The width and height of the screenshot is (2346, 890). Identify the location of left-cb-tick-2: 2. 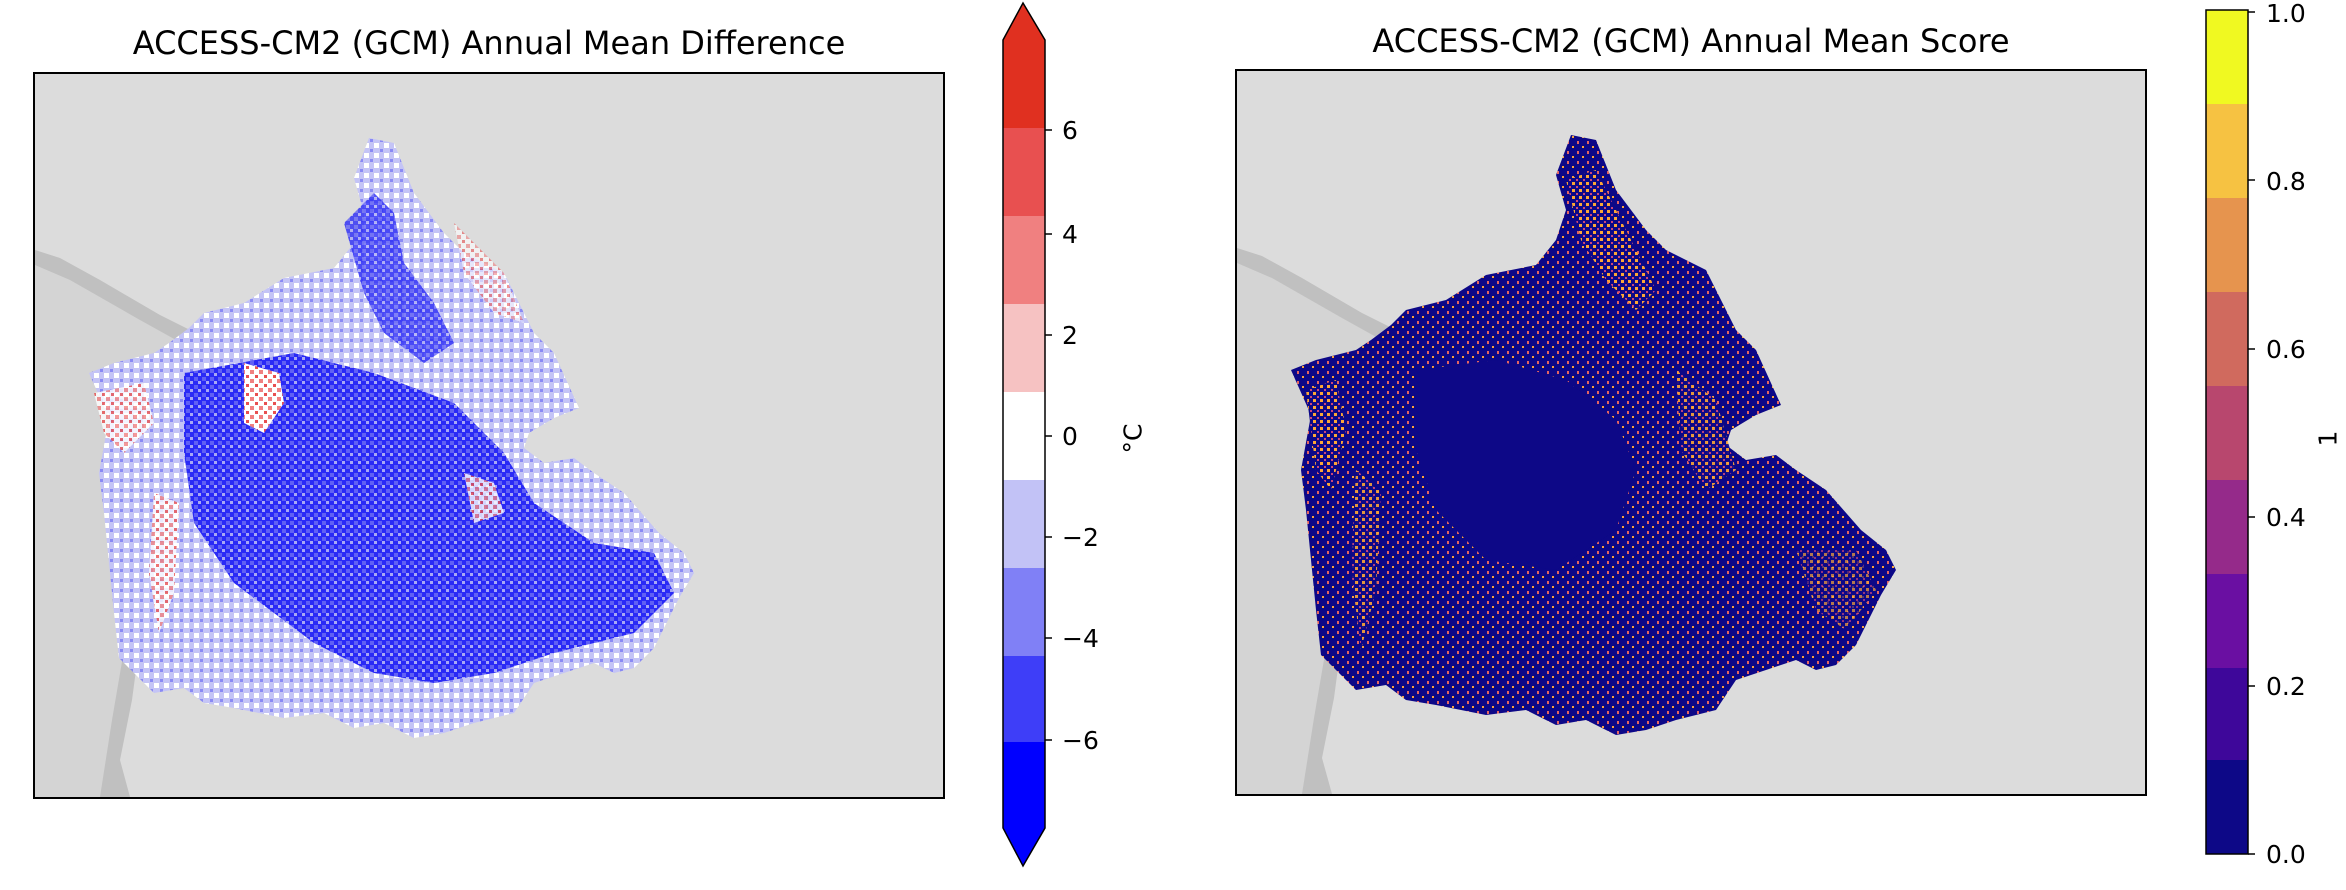
(1070, 335).